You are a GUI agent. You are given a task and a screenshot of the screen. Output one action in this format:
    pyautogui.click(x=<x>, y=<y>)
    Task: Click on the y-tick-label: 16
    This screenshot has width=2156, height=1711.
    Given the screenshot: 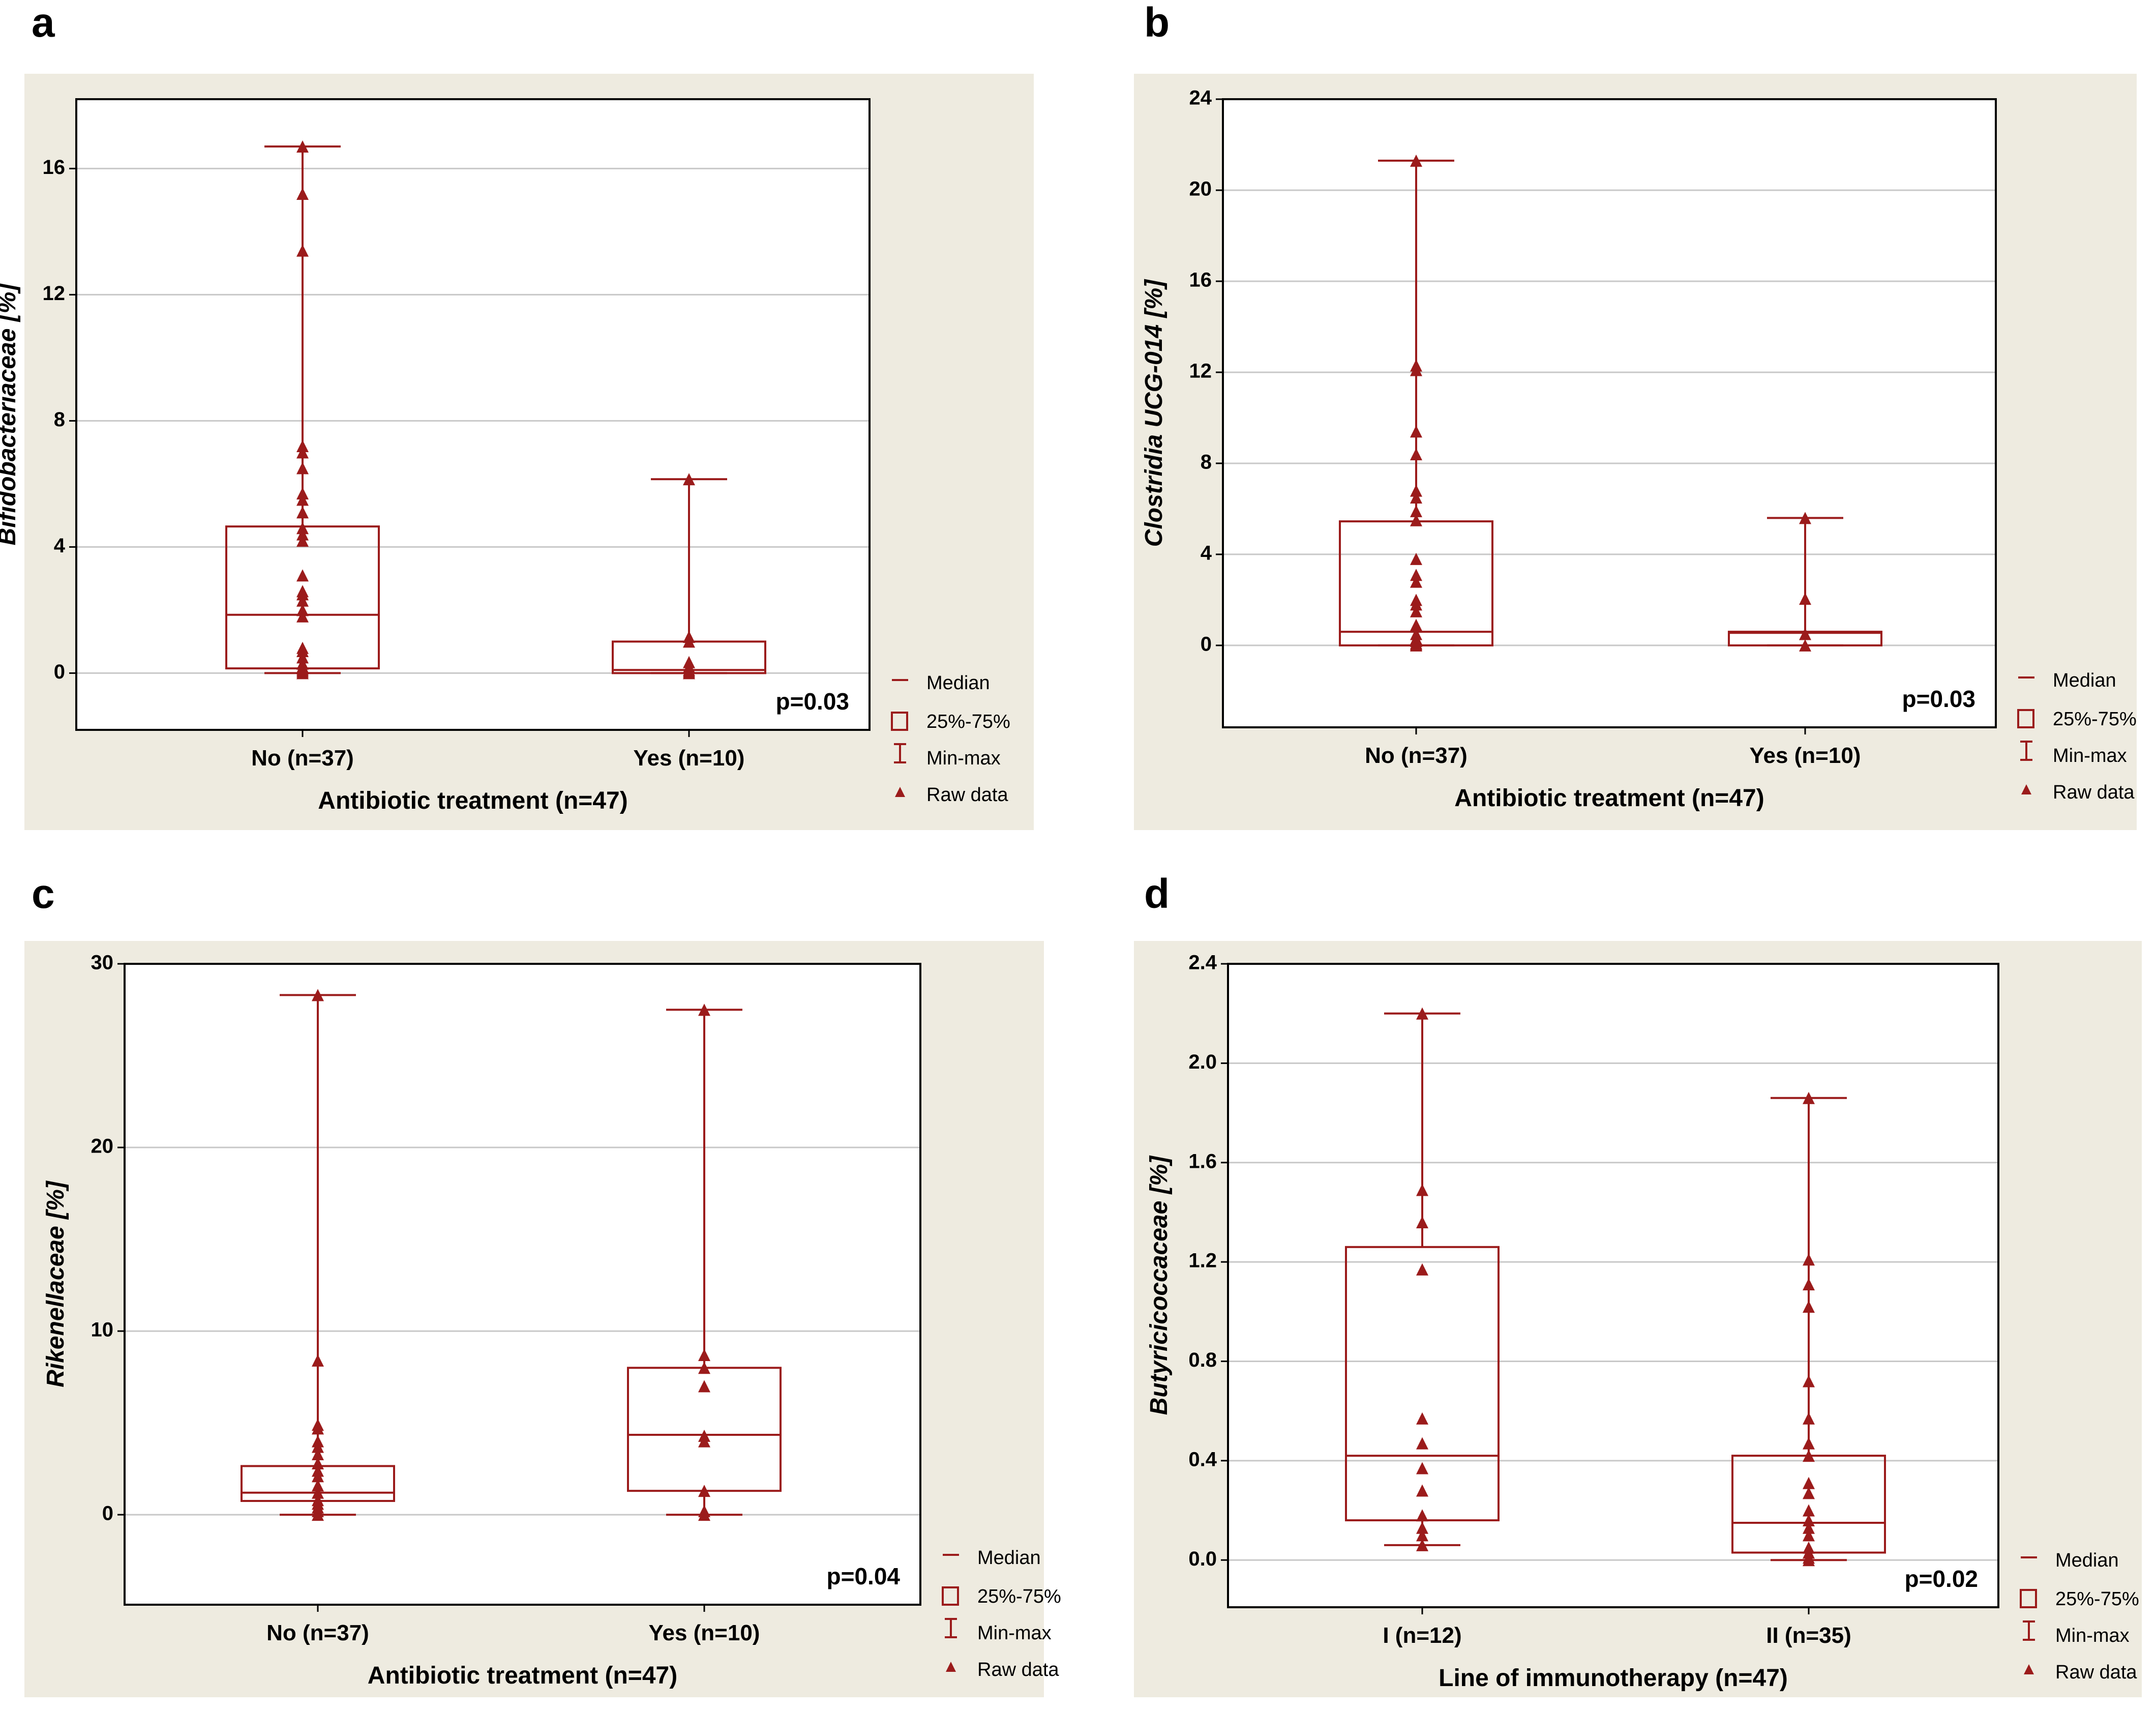 What is the action you would take?
    pyautogui.click(x=55, y=167)
    